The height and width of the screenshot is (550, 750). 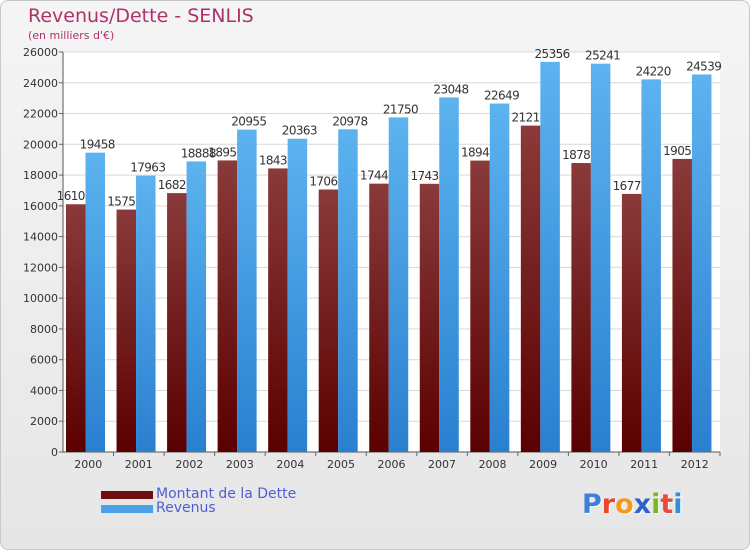 I want to click on data-label-revenus: 22649, so click(x=501, y=96).